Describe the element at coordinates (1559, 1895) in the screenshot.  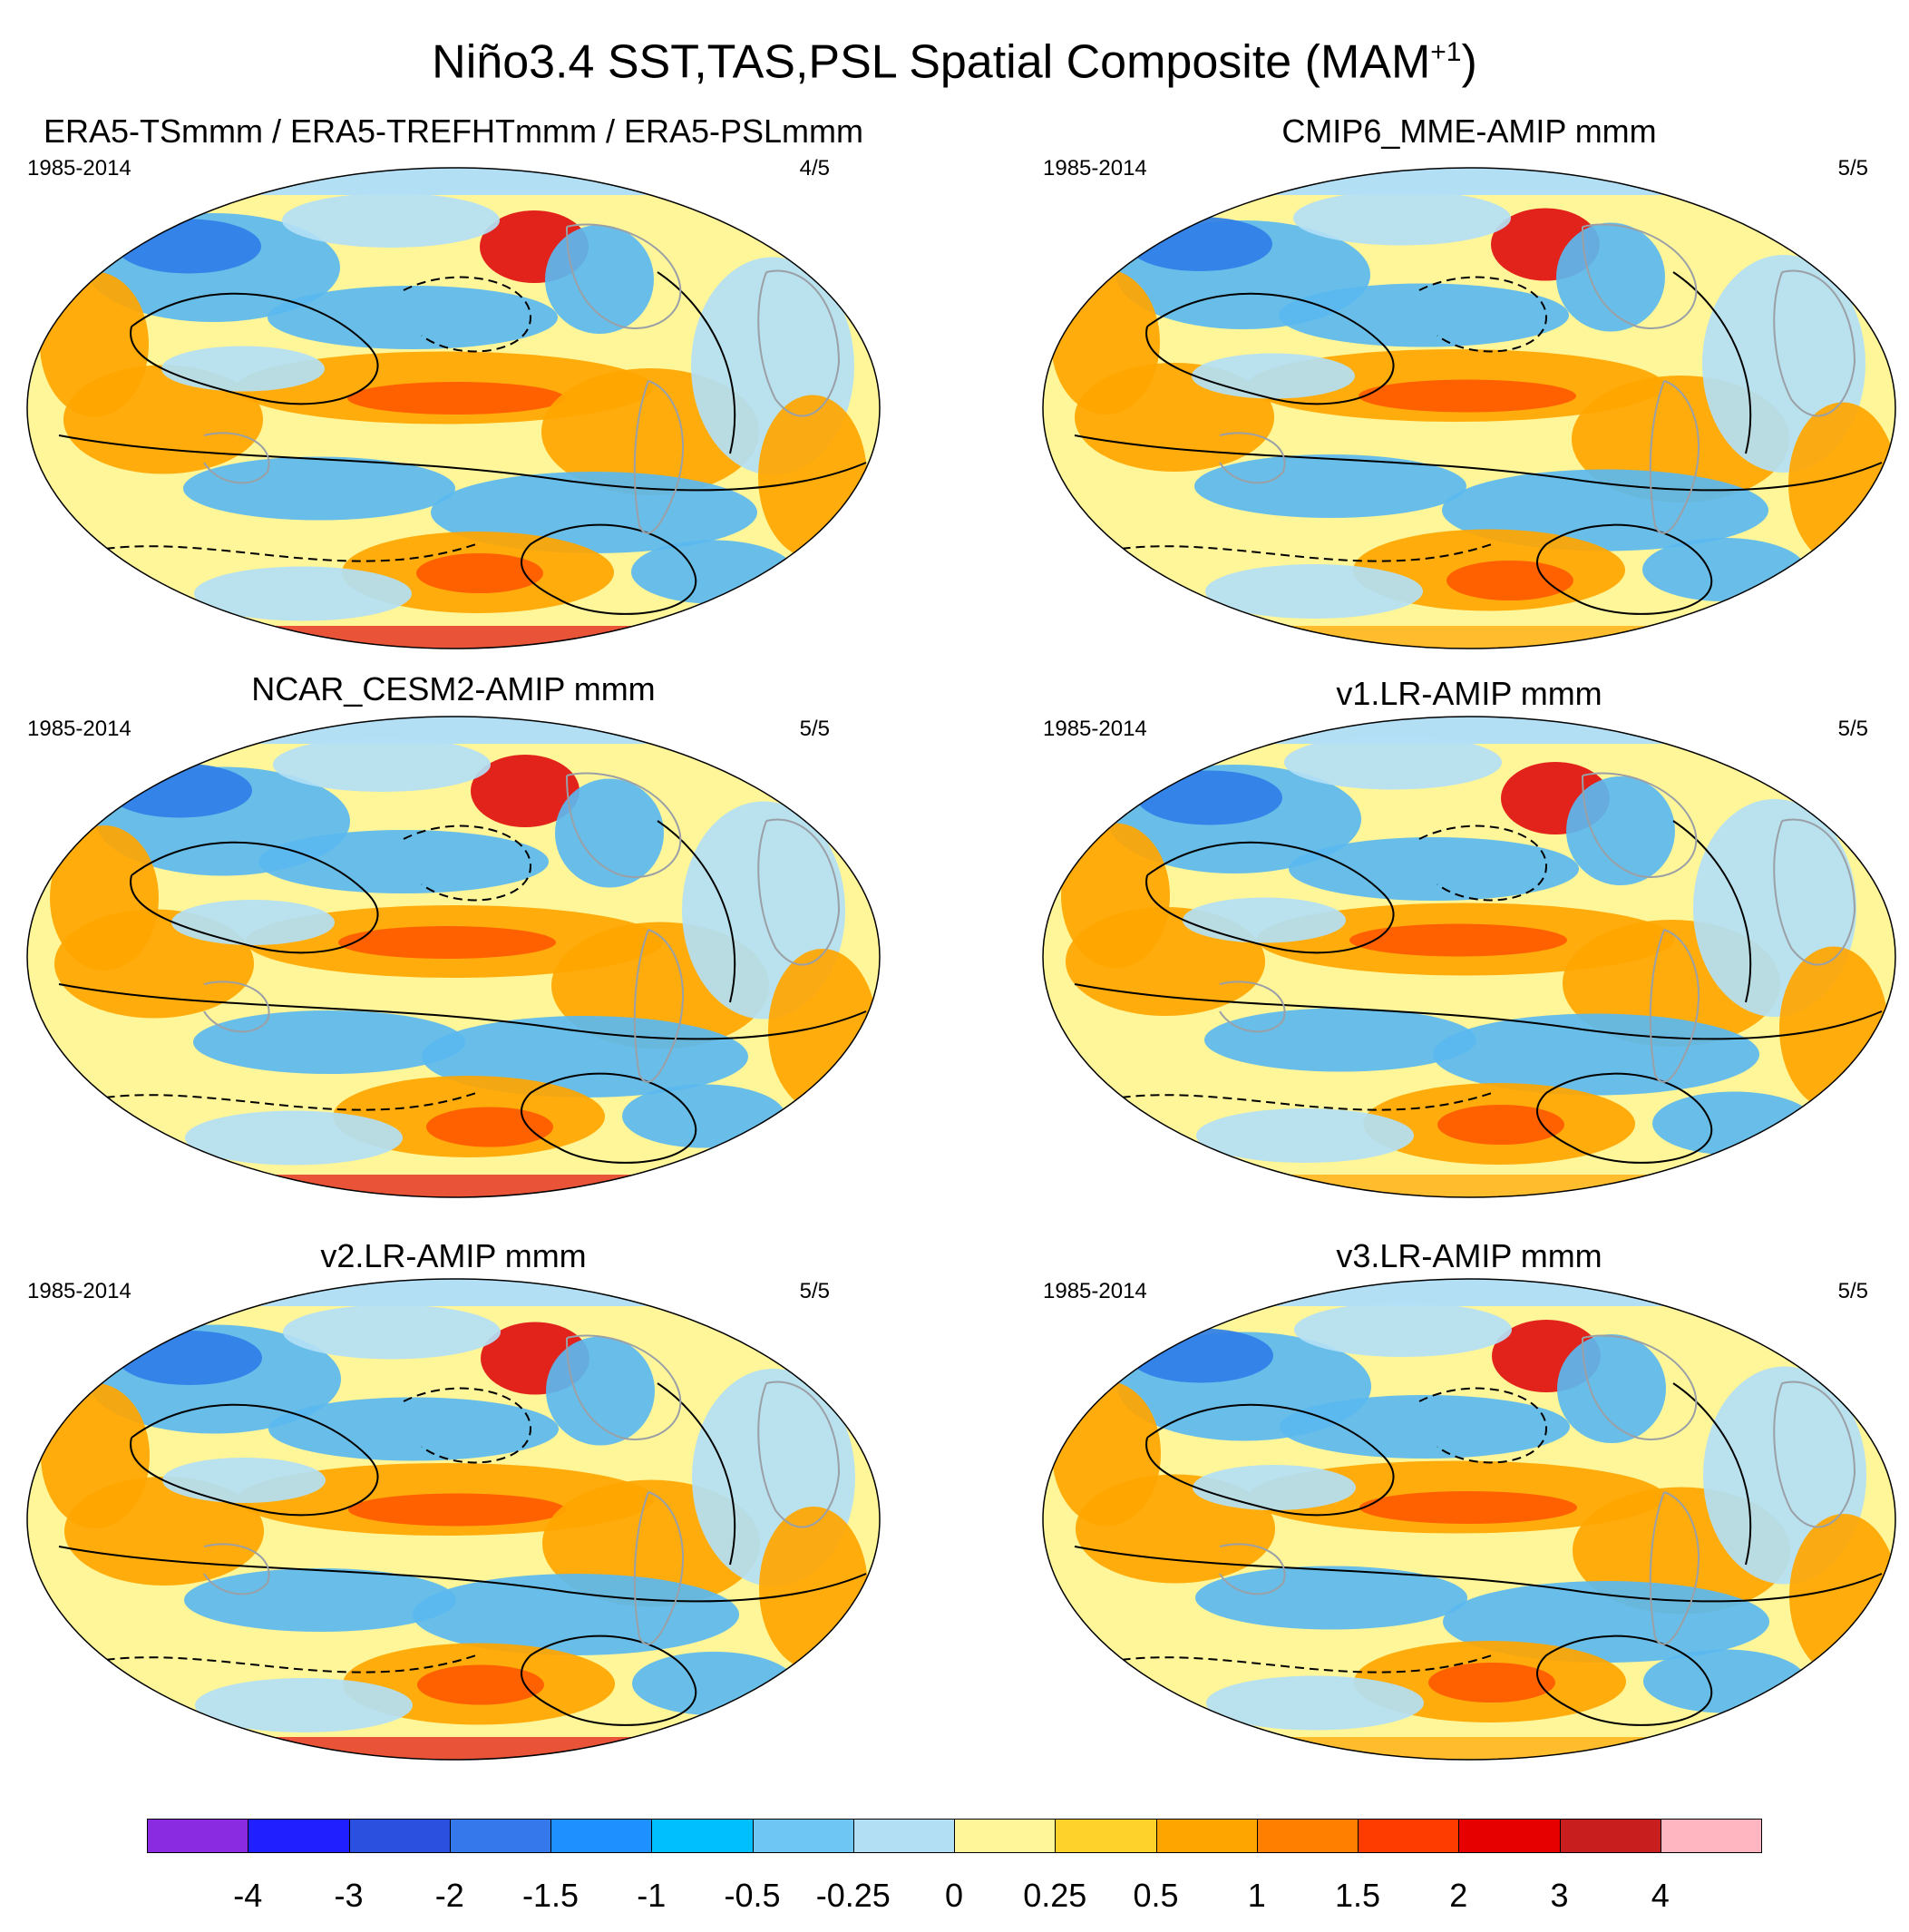
I see `colorbar-tick-label: 3` at that location.